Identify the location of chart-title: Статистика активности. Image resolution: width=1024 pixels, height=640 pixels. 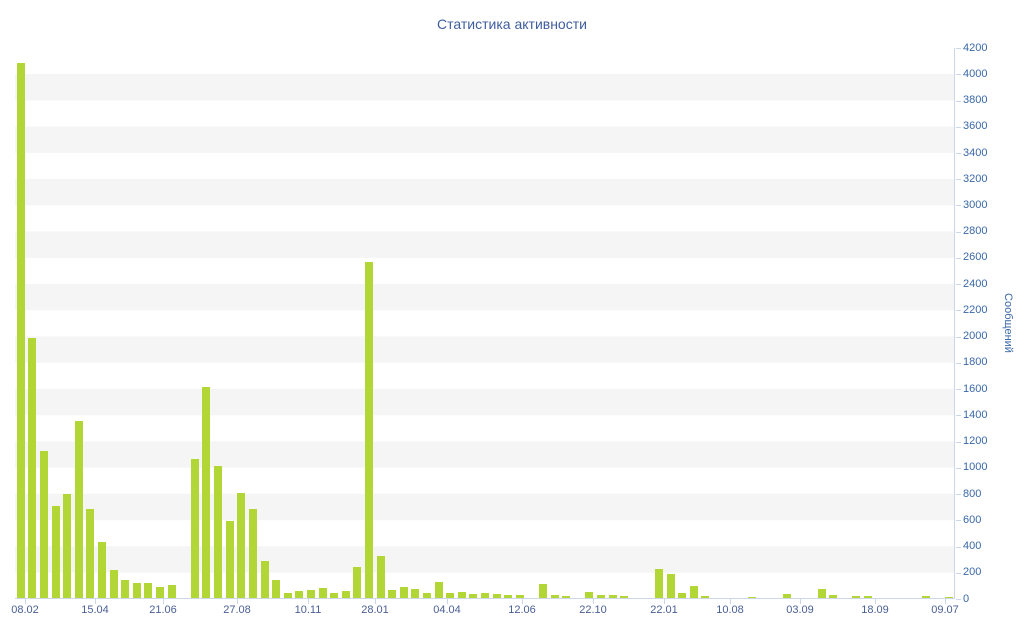
(512, 24).